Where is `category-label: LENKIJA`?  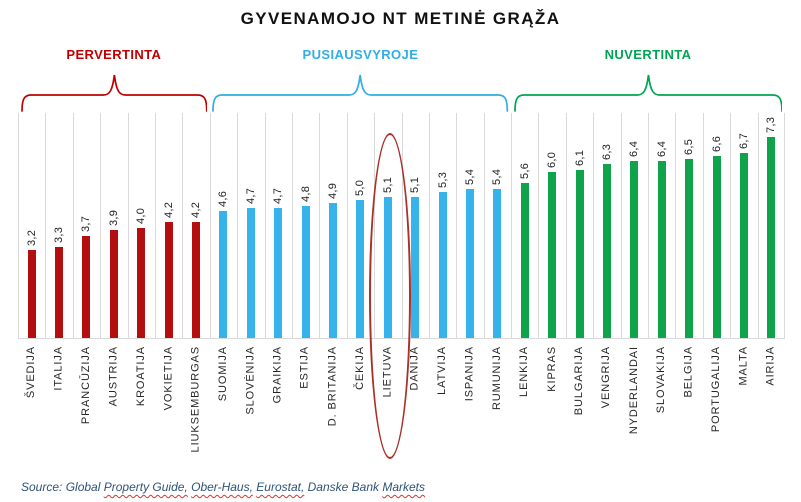 category-label: LENKIJA is located at coordinates (524, 371).